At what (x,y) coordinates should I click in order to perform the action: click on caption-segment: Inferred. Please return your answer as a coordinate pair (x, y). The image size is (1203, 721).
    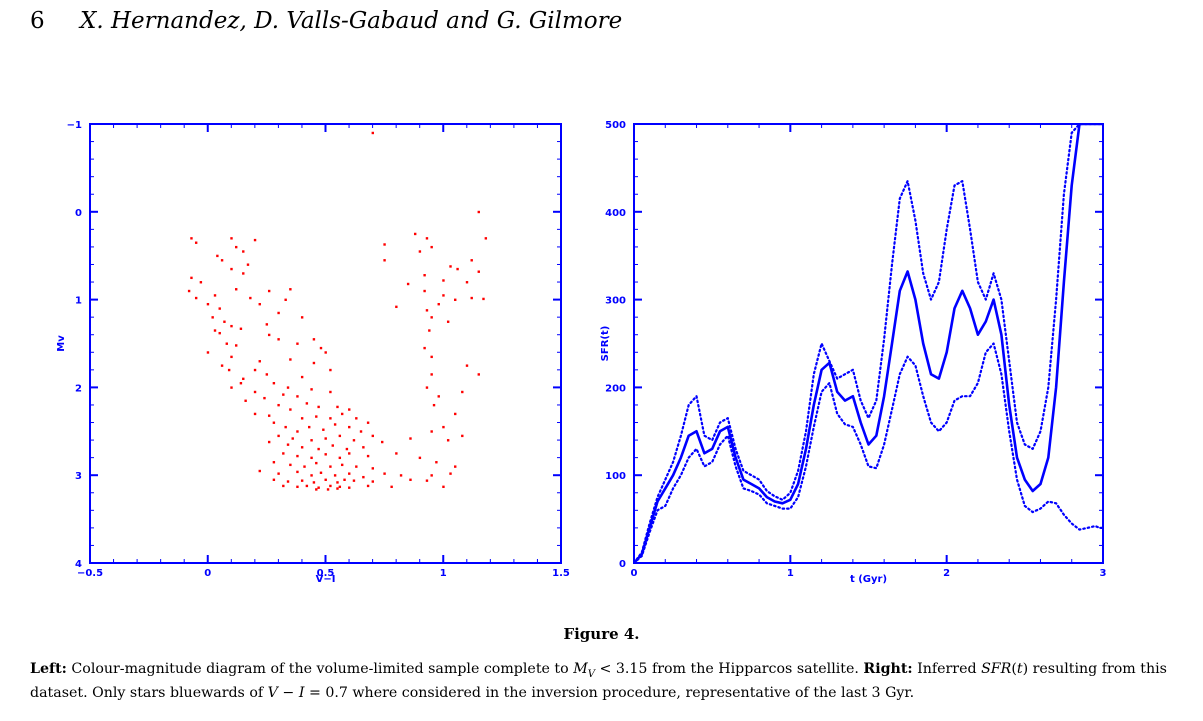
    Looking at the image, I should click on (947, 669).